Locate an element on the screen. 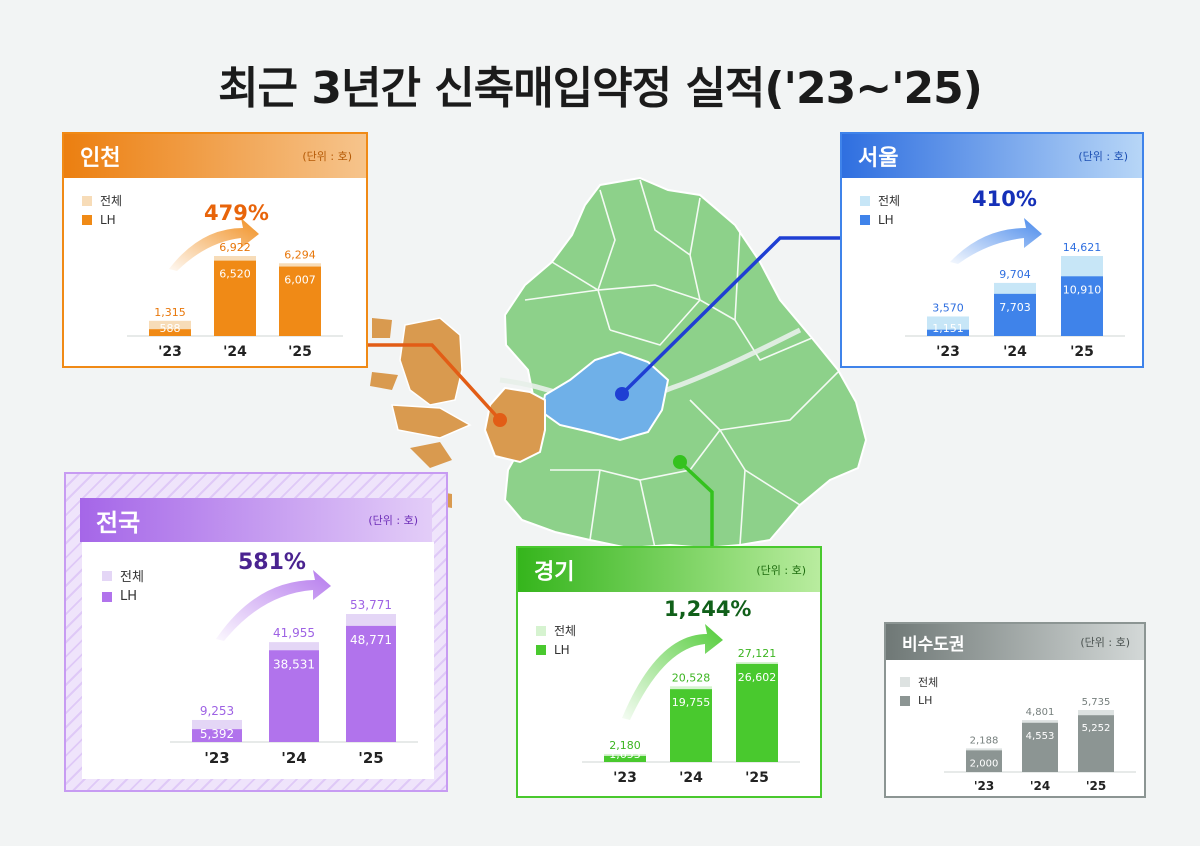 The height and width of the screenshot is (846, 1200). total-value-label: 2,188 is located at coordinates (984, 740).